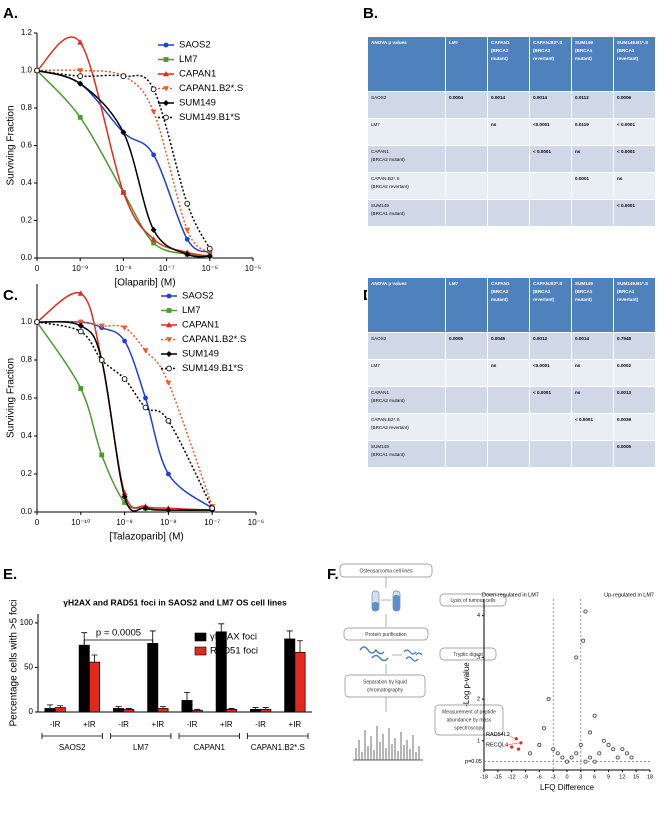 The image size is (660, 818). I want to click on y-tick-label: 0.6, so click(27, 397).